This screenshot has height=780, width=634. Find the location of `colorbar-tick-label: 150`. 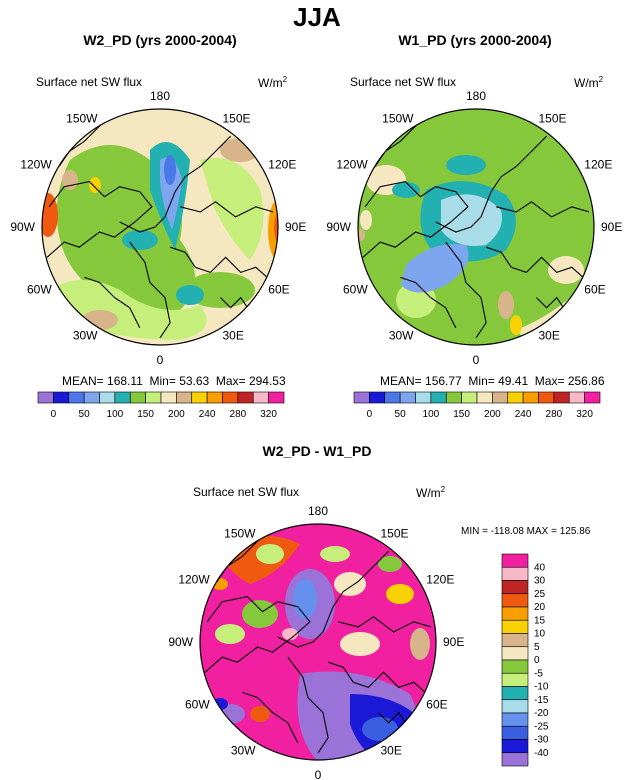

colorbar-tick-label: 150 is located at coordinates (461, 414).